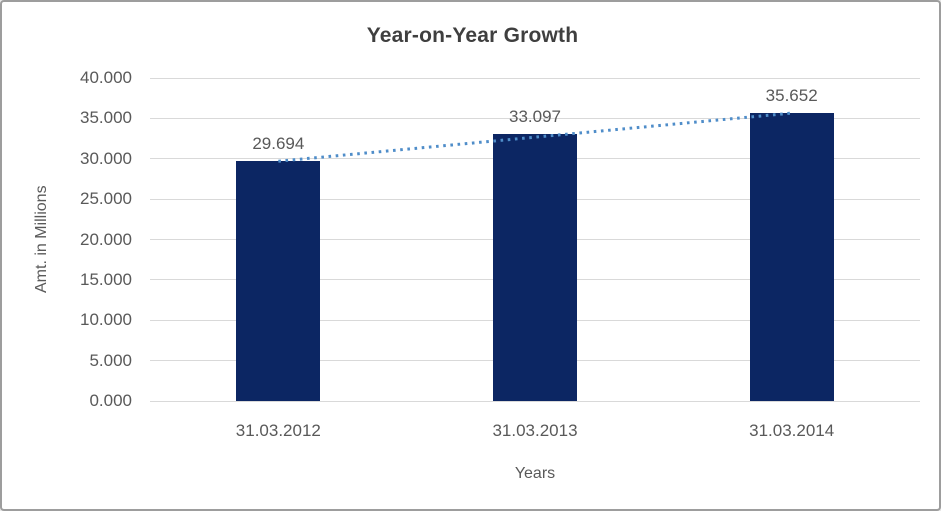 This screenshot has width=941, height=511. What do you see at coordinates (791, 96) in the screenshot?
I see `data-label: 35.652` at bounding box center [791, 96].